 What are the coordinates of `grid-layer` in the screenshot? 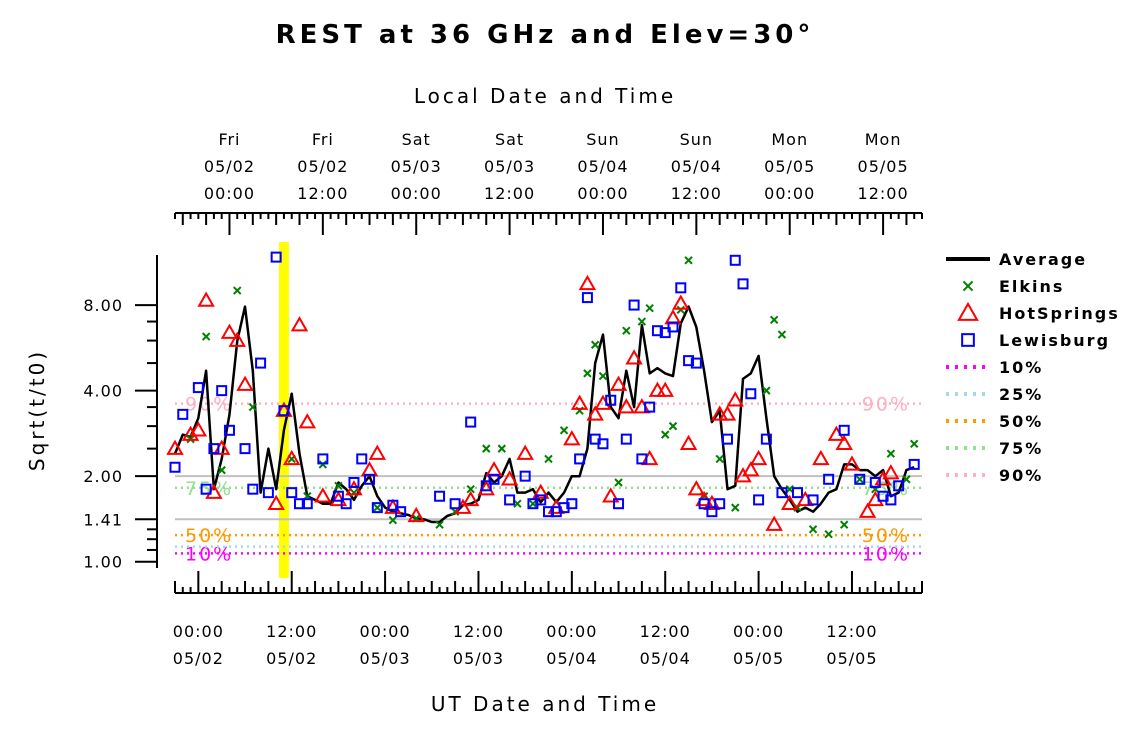 It's located at (548, 498).